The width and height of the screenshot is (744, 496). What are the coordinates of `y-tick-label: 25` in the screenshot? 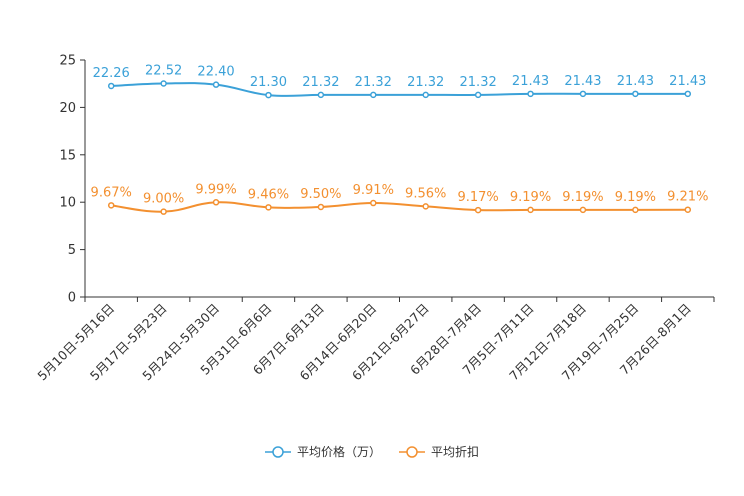 It's located at (67, 61).